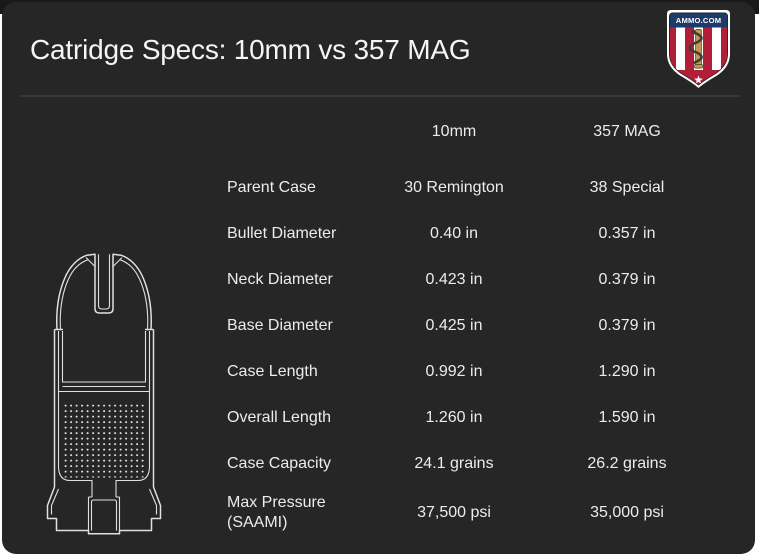 The image size is (759, 560). I want to click on cell-value: 0.40 in, so click(454, 233).